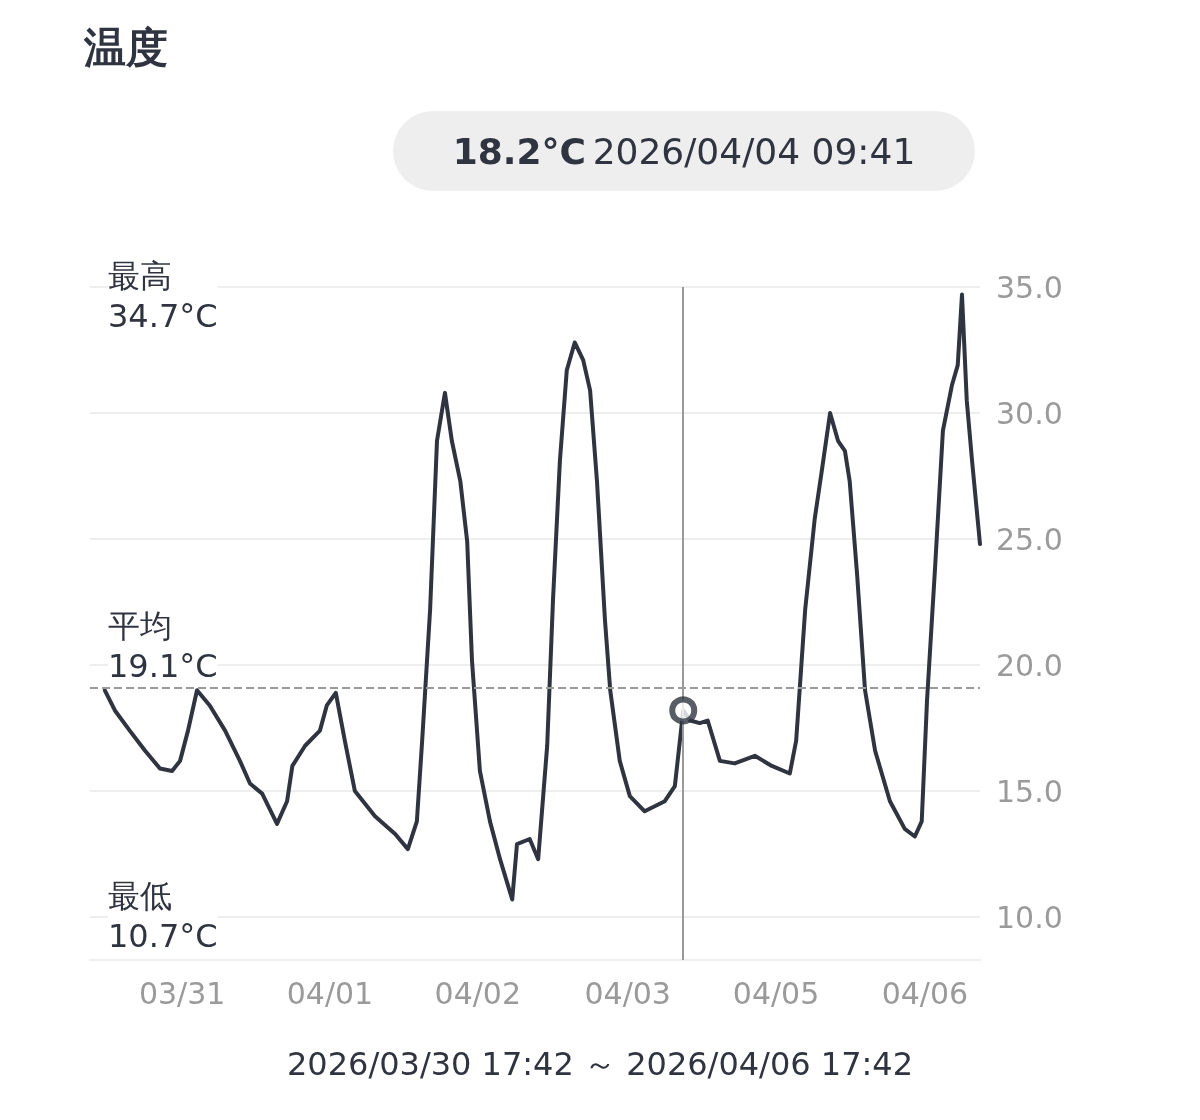  I want to click on x-tick-label: 04/05, so click(776, 993).